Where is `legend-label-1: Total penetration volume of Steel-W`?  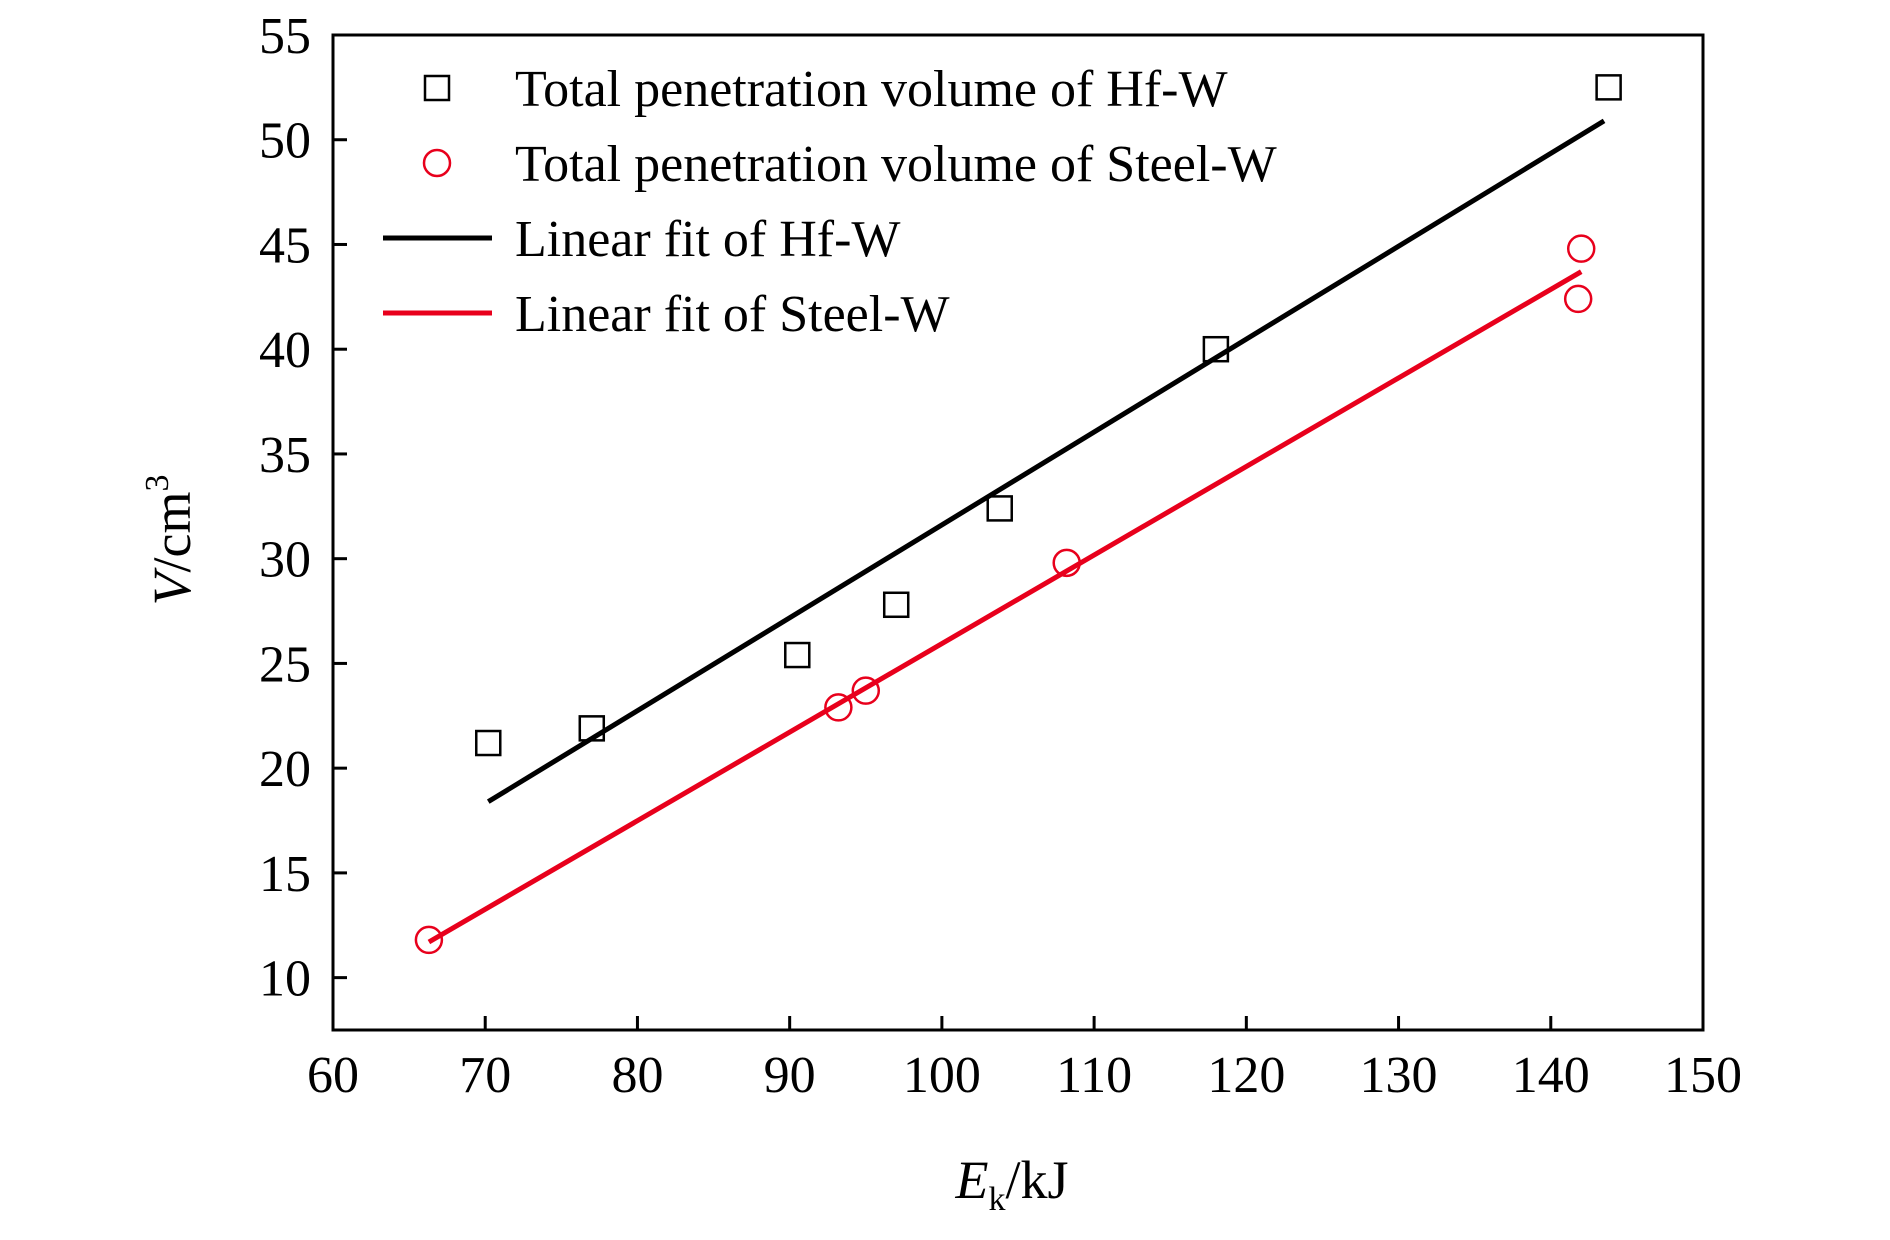
legend-label-1: Total penetration volume of Steel-W is located at coordinates (896, 164).